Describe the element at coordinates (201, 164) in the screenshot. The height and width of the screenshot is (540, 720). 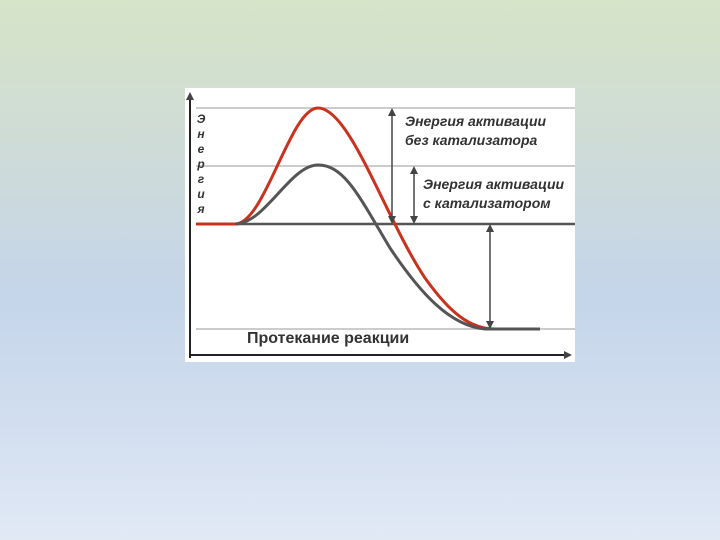
I see `y-axis-label: Энергия` at that location.